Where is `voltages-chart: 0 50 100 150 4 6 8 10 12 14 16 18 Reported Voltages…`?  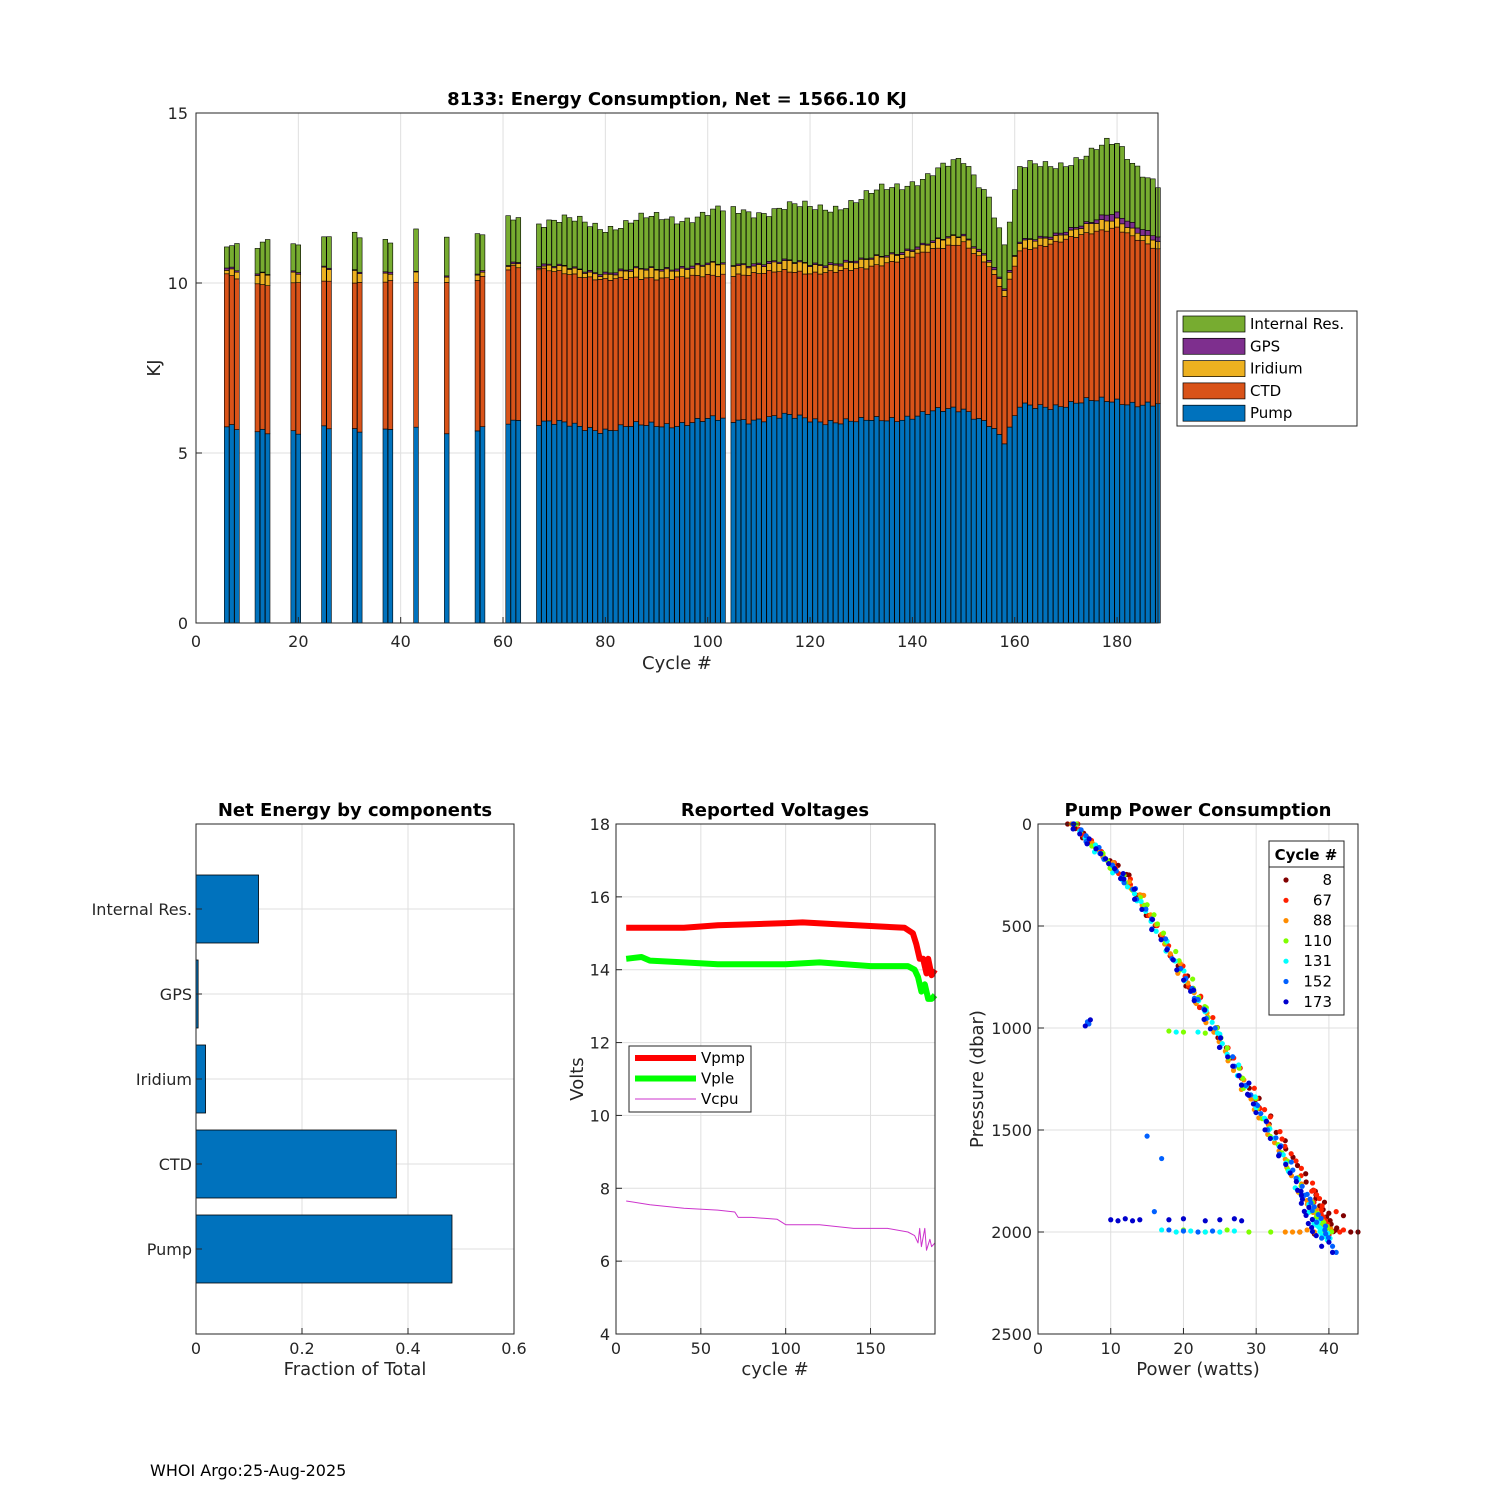 voltages-chart: 0 50 100 150 4 6 8 10 12 14 16 18 Reported Voltages… is located at coordinates (752, 1090).